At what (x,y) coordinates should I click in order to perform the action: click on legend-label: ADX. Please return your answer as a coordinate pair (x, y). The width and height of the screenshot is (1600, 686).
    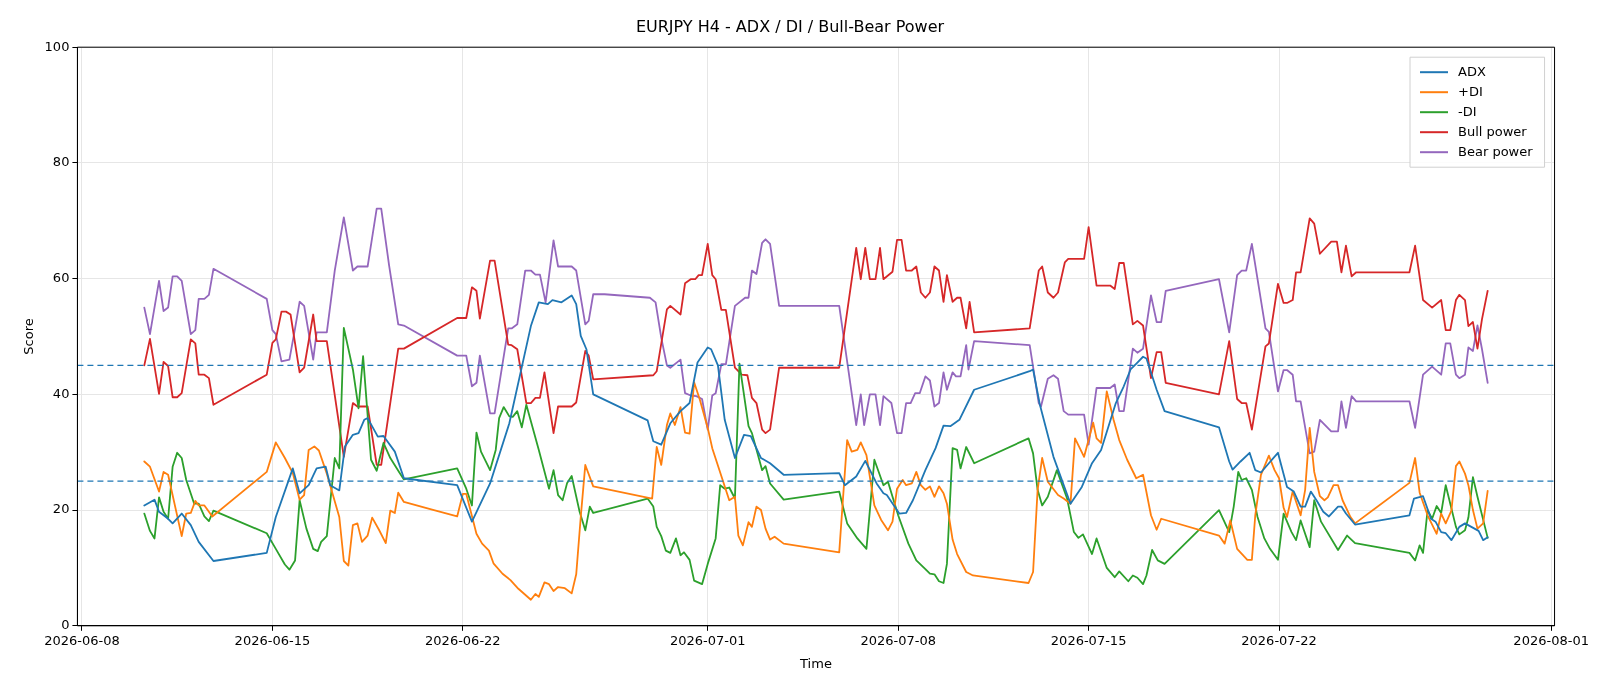
    Looking at the image, I should click on (1472, 71).